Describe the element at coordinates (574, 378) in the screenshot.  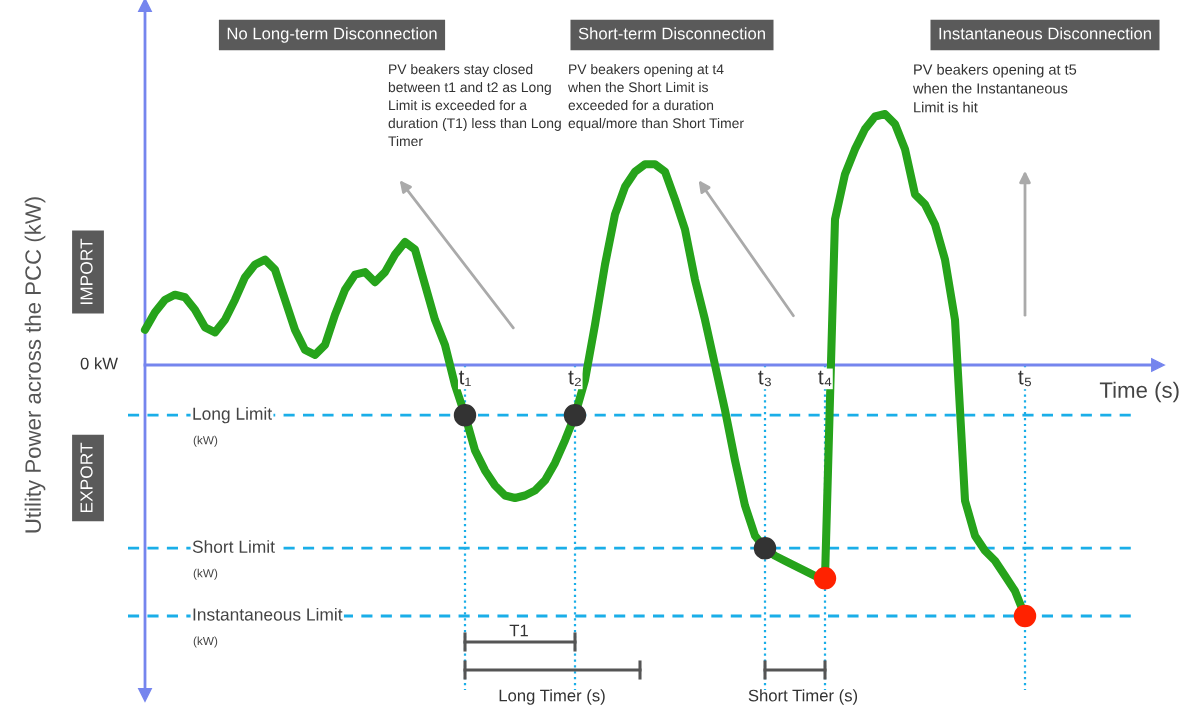
I see `x-tick-label: t₂` at that location.